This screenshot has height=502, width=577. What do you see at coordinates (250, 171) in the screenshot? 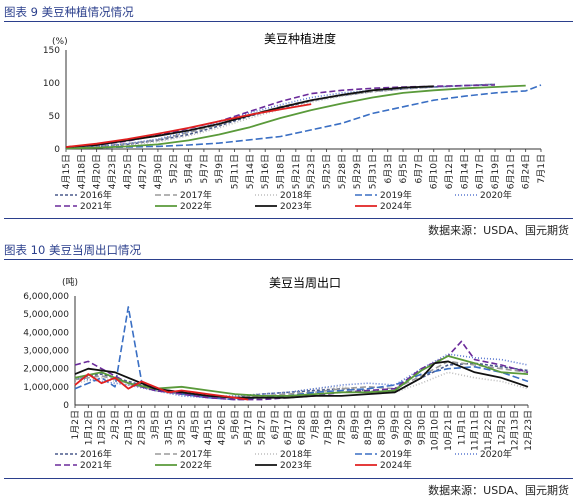
I see `x-tick-label: 5月14日` at bounding box center [250, 171].